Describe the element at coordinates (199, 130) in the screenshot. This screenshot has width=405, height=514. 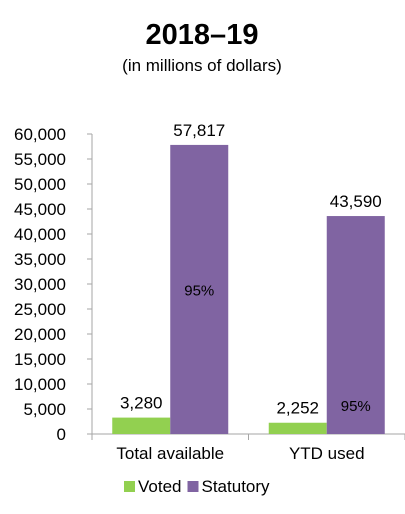
I see `data-label: 57,817` at that location.